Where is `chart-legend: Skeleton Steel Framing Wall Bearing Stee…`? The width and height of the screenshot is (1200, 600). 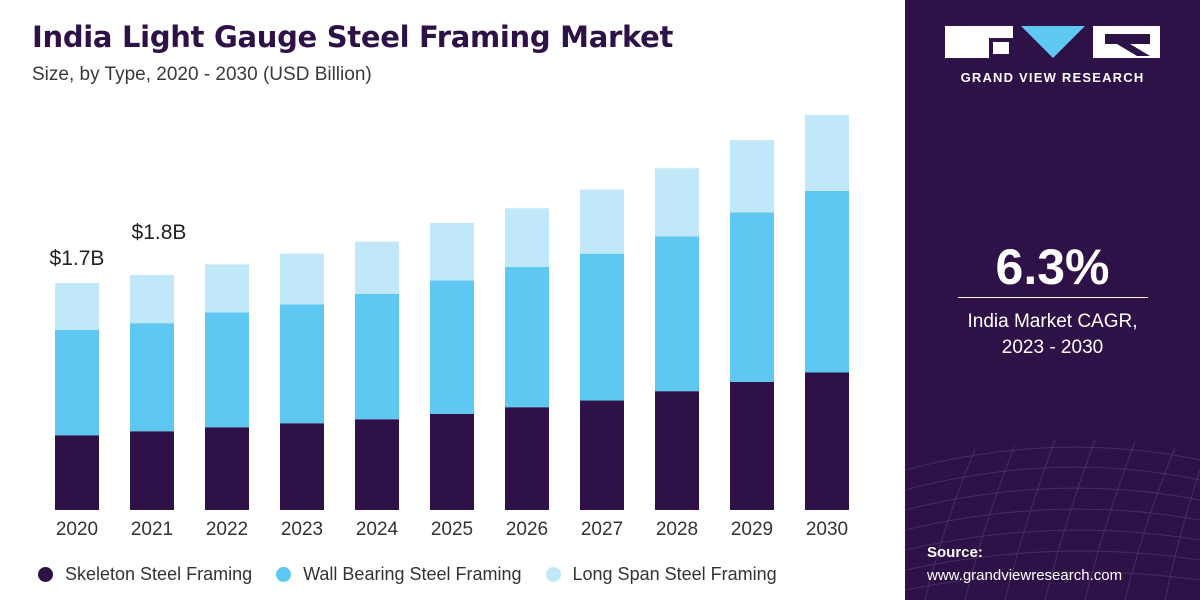 chart-legend: Skeleton Steel Framing Wall Bearing Stee… is located at coordinates (419, 574).